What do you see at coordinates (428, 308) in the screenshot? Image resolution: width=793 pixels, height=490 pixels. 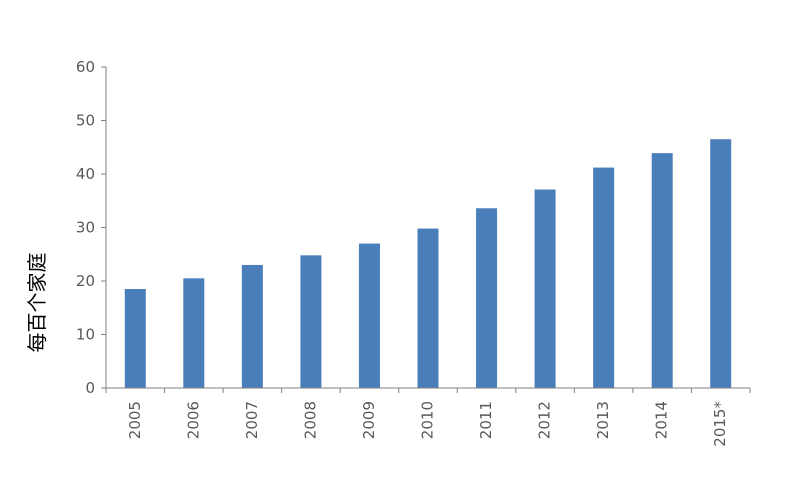 I see `bar-2010` at bounding box center [428, 308].